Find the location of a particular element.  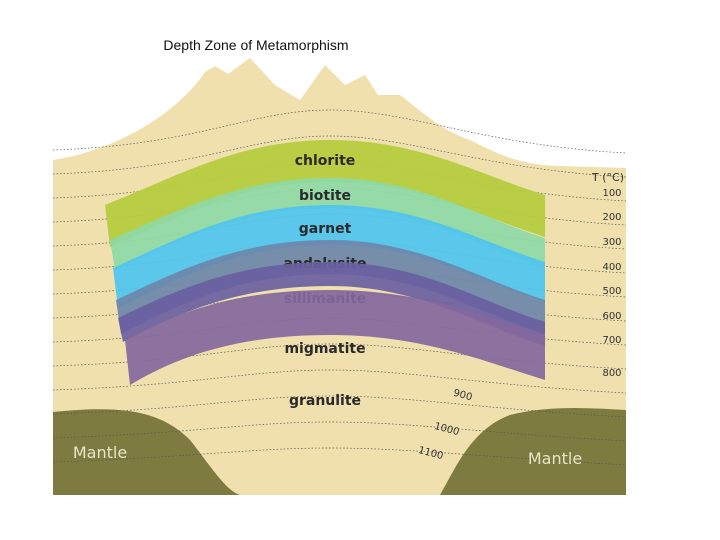

zone-label: biotite is located at coordinates (325, 196).